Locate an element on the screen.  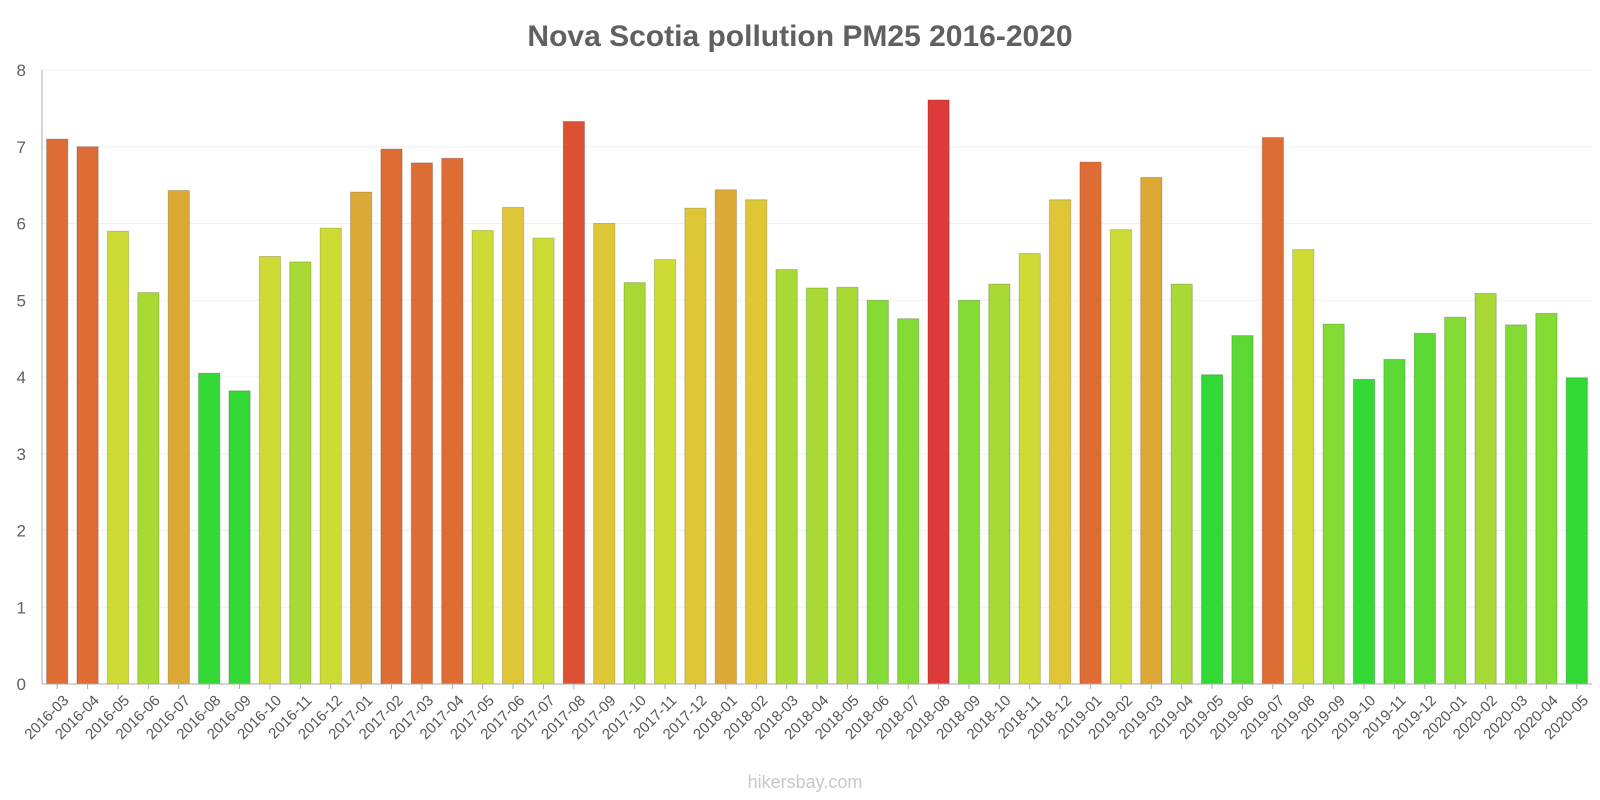
y-tick-labels: 0 1 2 3 4 5 6 7 8 is located at coordinates (21, 377).